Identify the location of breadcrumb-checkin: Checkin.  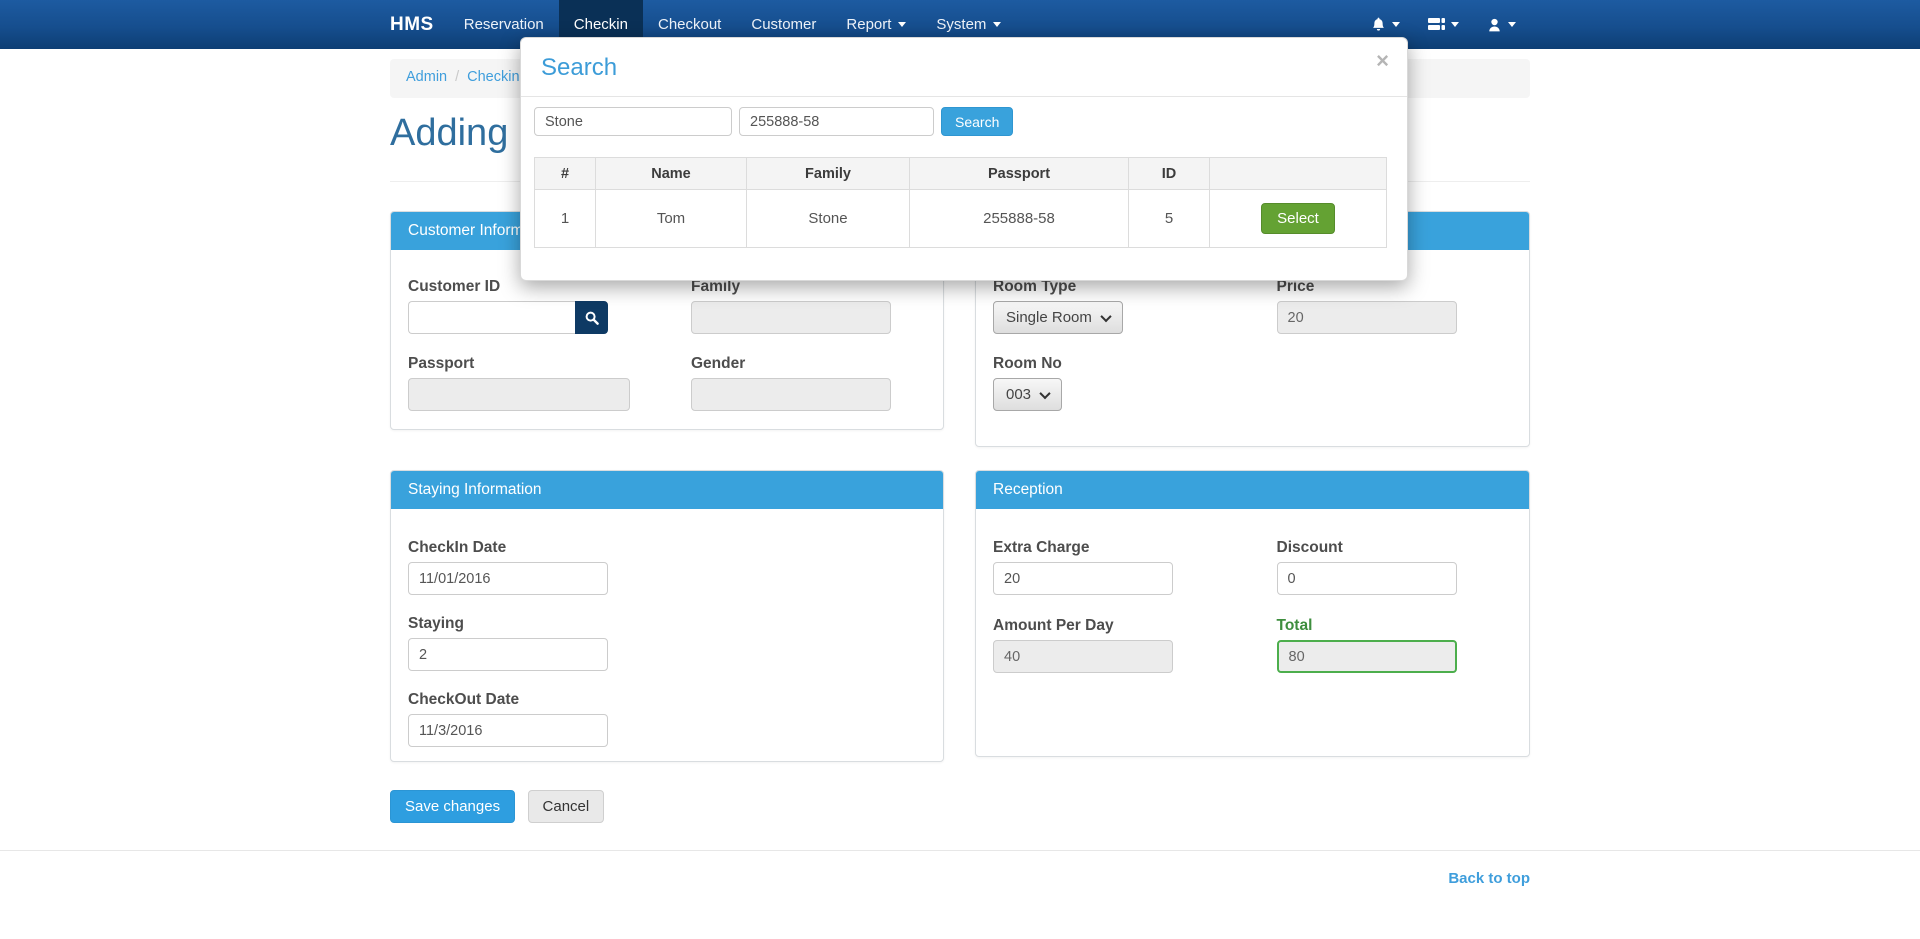
(493, 77).